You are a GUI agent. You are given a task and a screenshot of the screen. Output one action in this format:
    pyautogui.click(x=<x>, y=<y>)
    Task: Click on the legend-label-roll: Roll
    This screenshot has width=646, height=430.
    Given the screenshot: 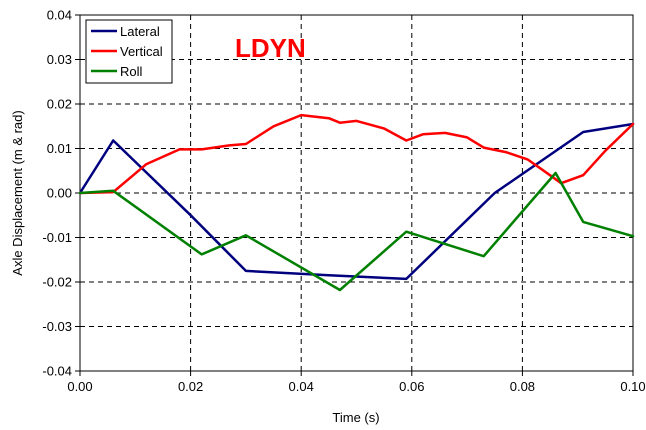 What is the action you would take?
    pyautogui.click(x=131, y=71)
    